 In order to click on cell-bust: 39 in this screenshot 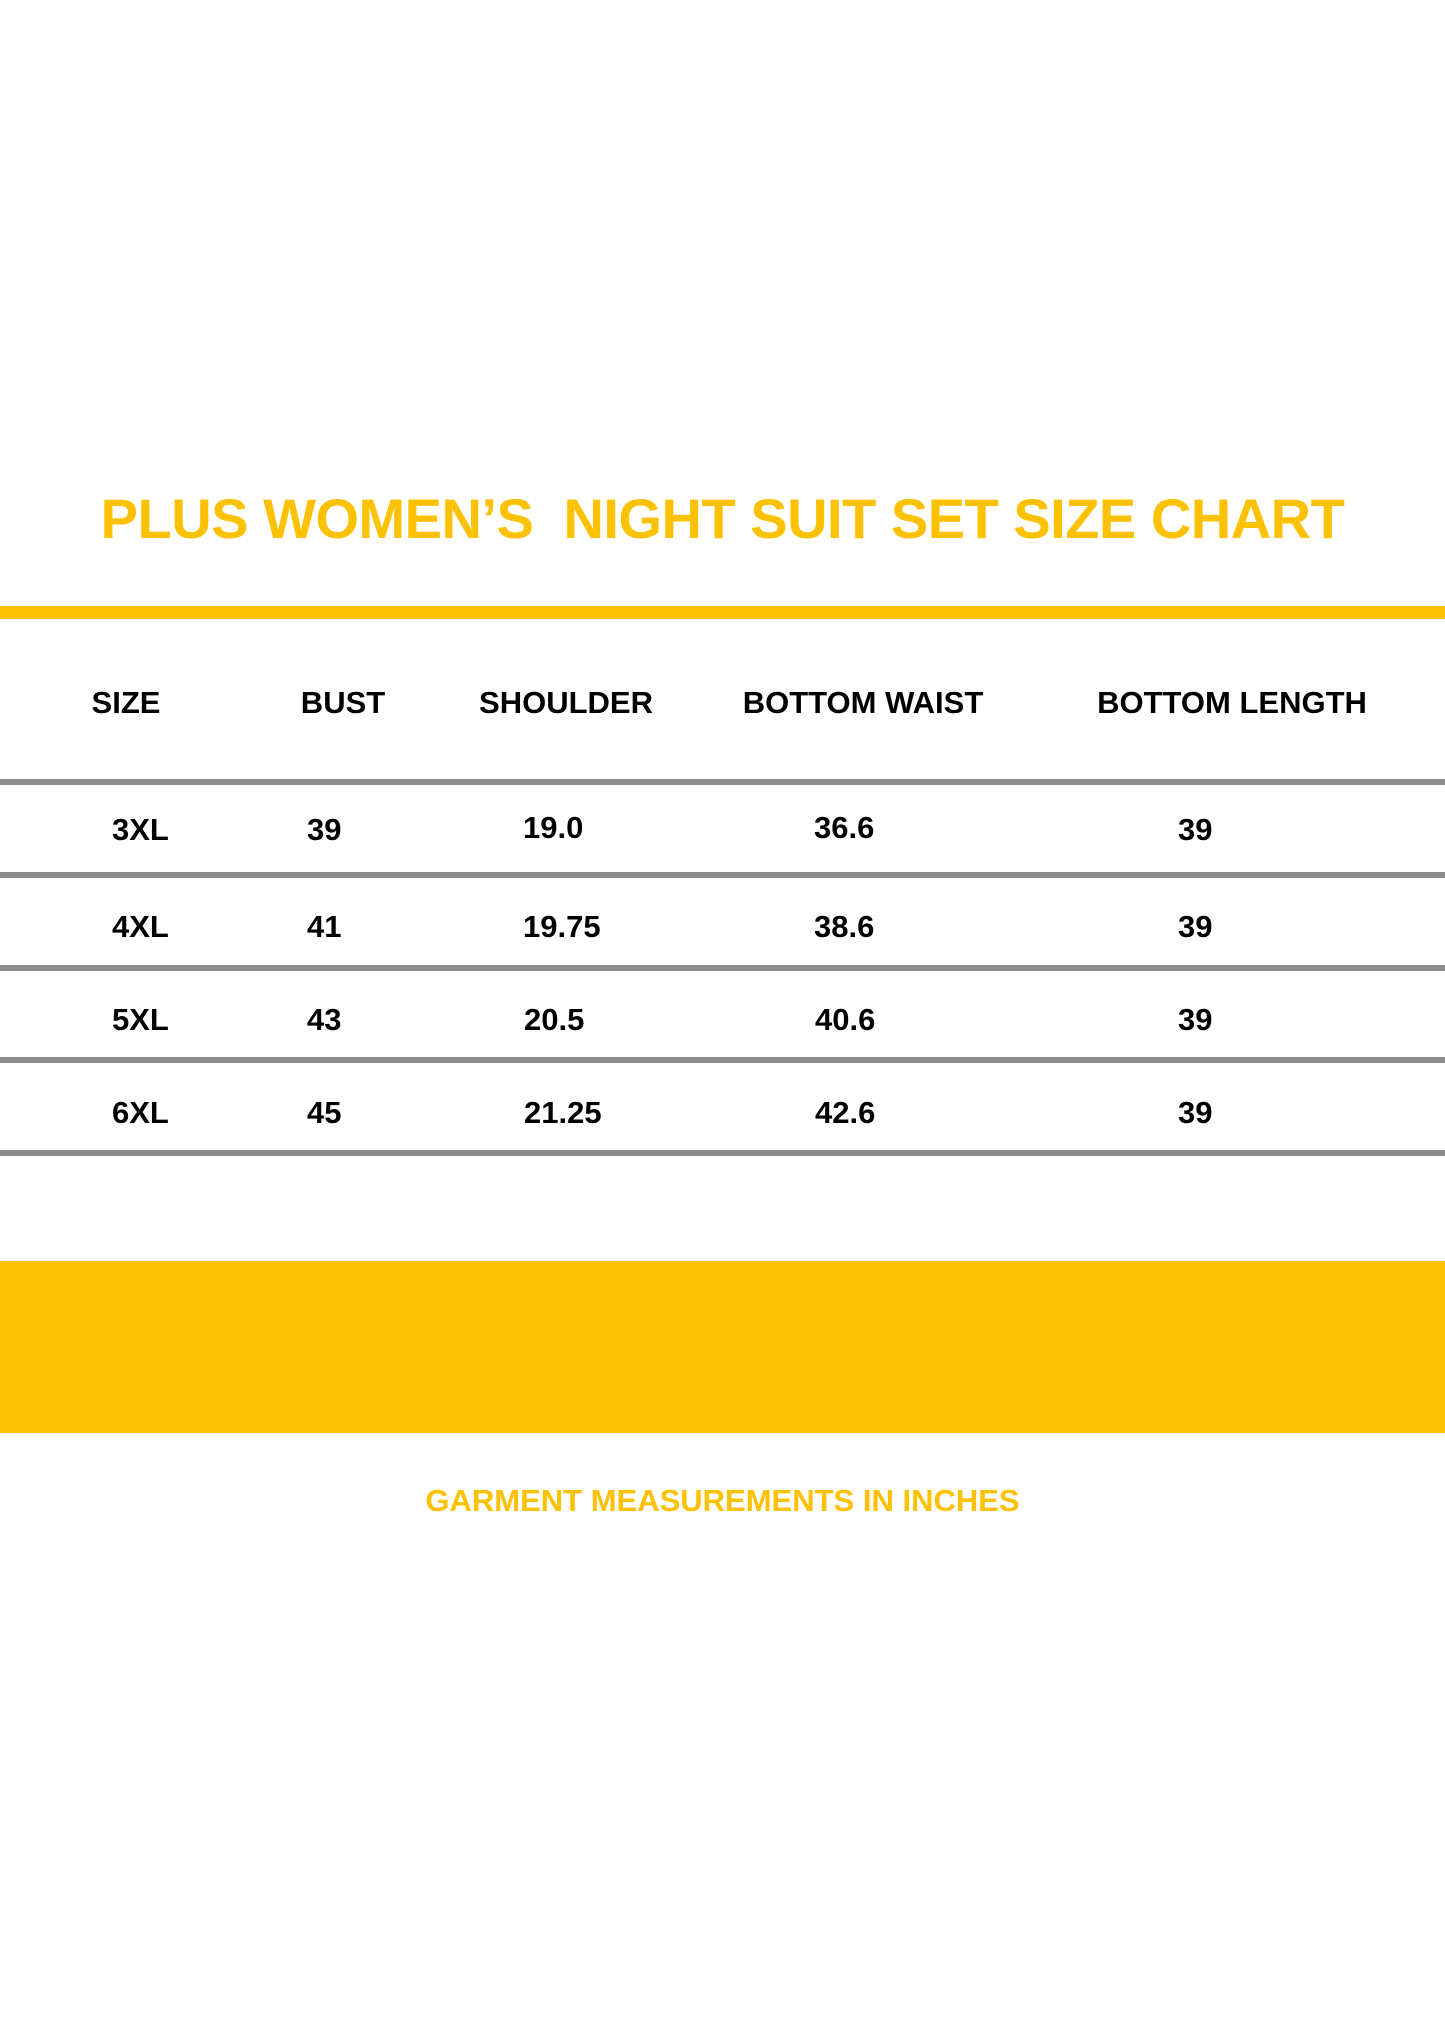, I will do `click(324, 829)`.